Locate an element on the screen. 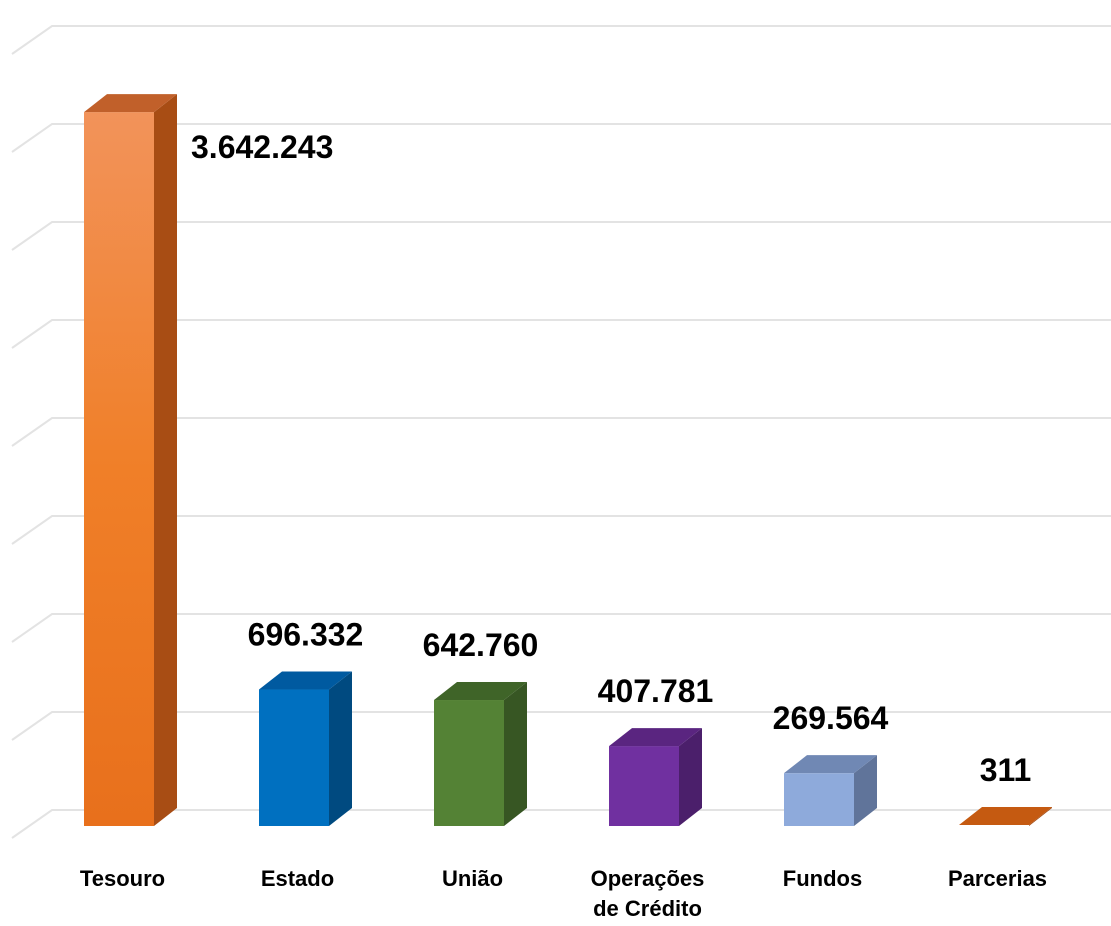  bar-opera-es-de-cr-dito is located at coordinates (655, 777).